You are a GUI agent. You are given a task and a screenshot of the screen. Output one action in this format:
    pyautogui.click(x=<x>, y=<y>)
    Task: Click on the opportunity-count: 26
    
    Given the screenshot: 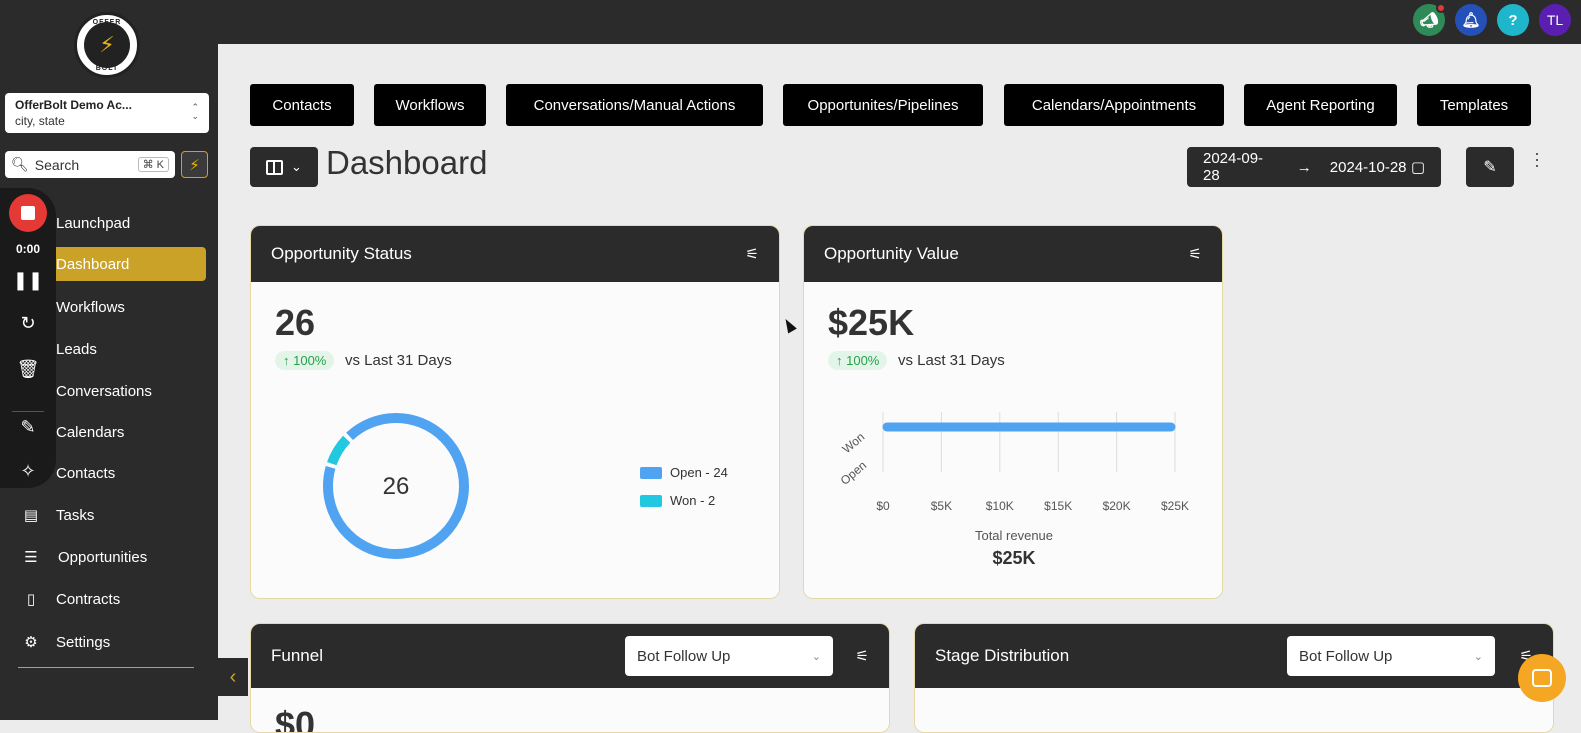 What is the action you would take?
    pyautogui.click(x=295, y=322)
    